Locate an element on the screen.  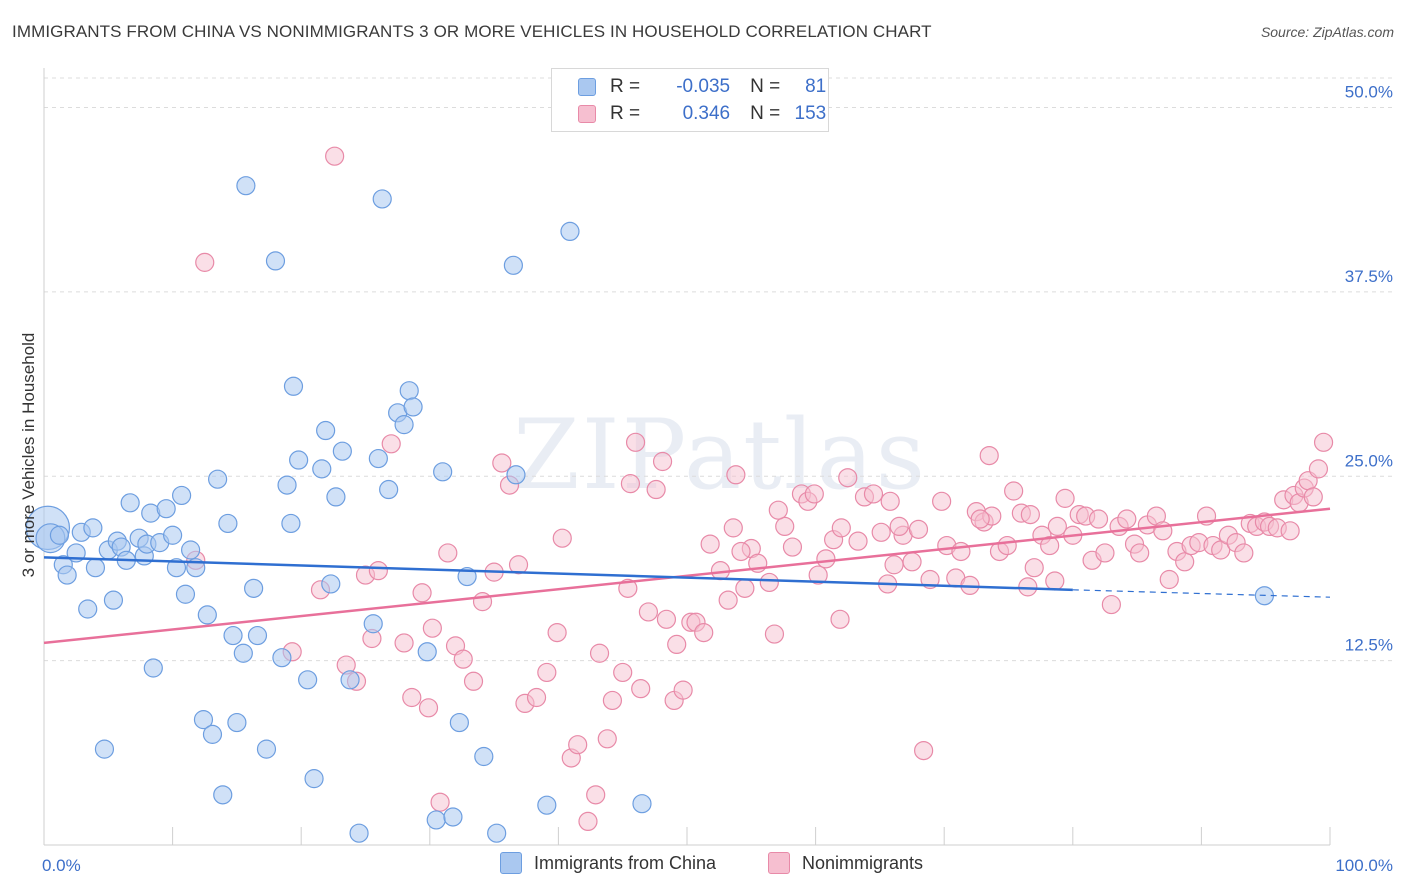
legend-item-immigrants: Immigrants from China is located at coordinates (608, 863).